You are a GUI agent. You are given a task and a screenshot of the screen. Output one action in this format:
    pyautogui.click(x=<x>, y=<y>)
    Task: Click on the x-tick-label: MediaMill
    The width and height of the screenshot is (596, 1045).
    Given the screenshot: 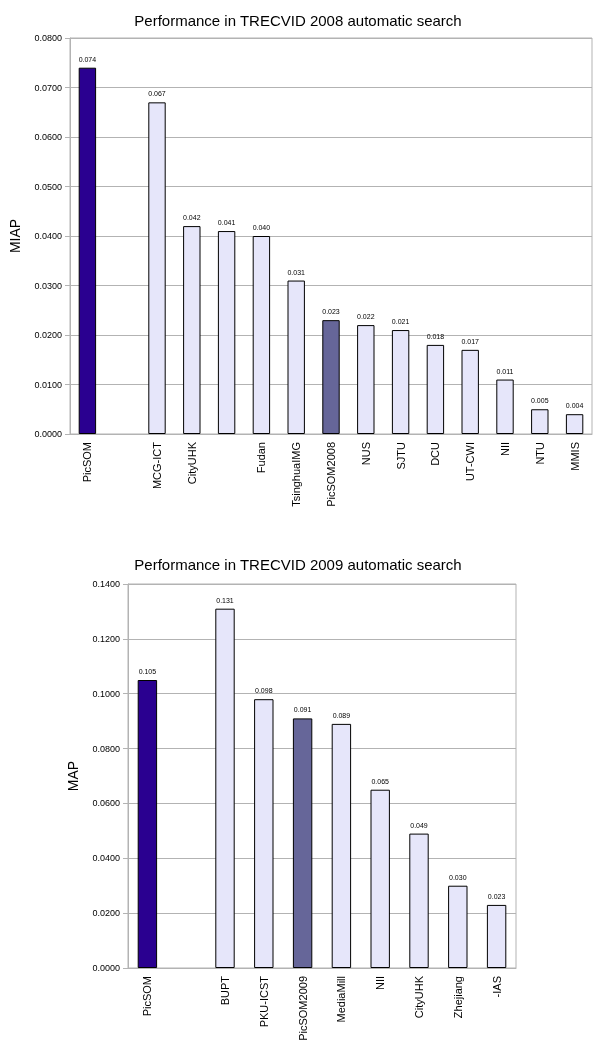 What is the action you would take?
    pyautogui.click(x=341, y=999)
    